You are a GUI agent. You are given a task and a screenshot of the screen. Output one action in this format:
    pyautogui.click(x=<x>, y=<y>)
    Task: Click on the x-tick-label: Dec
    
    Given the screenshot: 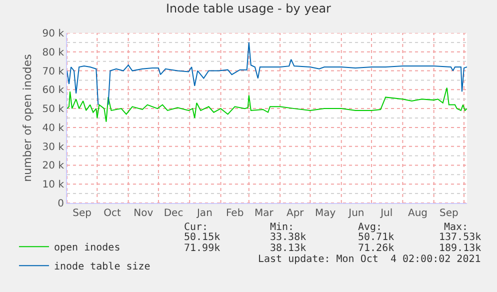 What is the action you would take?
    pyautogui.click(x=174, y=213)
    